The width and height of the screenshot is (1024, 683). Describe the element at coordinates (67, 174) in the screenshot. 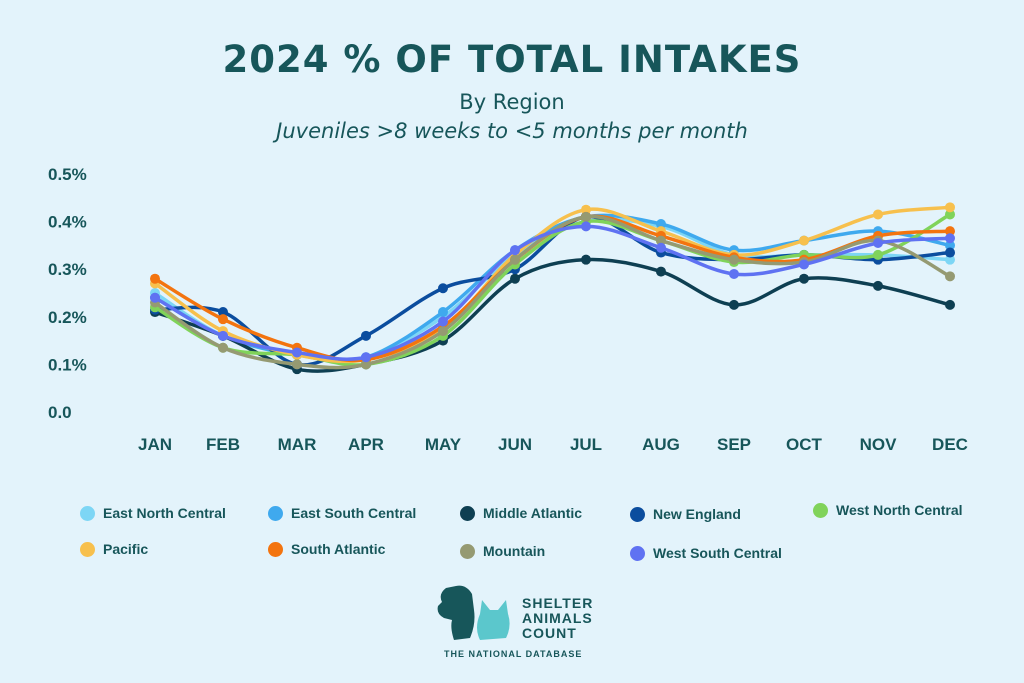

I see `y-tick-label: 0.5%` at that location.